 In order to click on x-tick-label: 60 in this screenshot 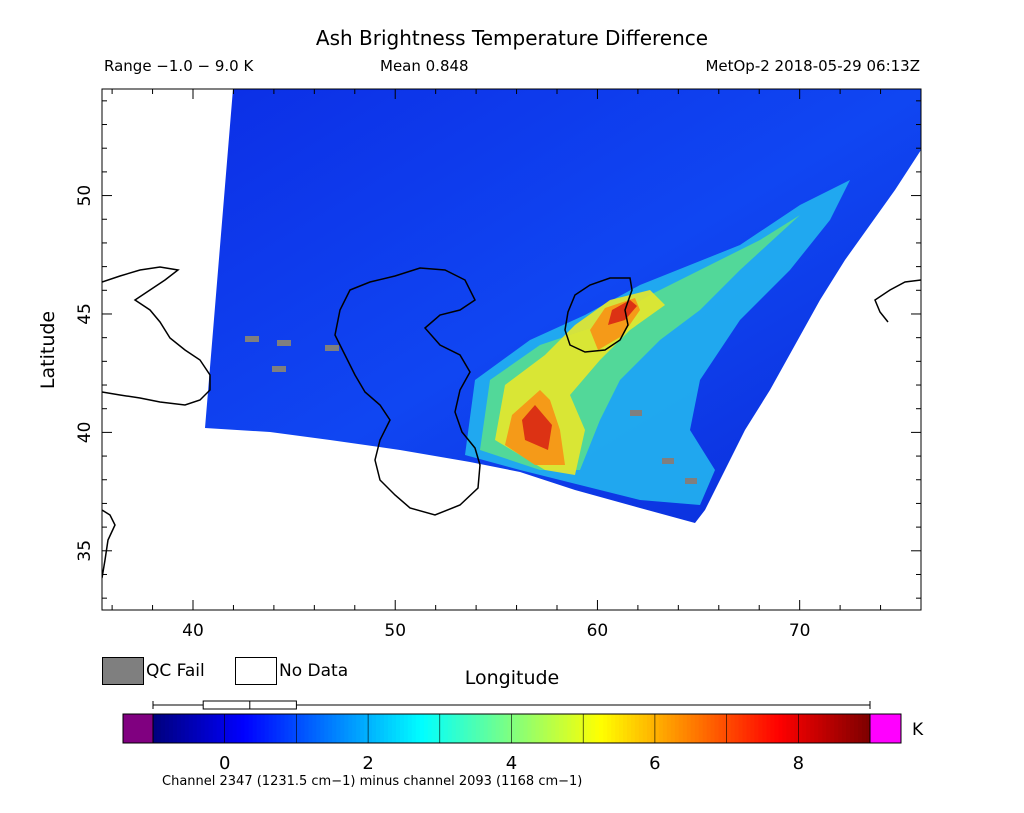, I will do `click(598, 631)`.